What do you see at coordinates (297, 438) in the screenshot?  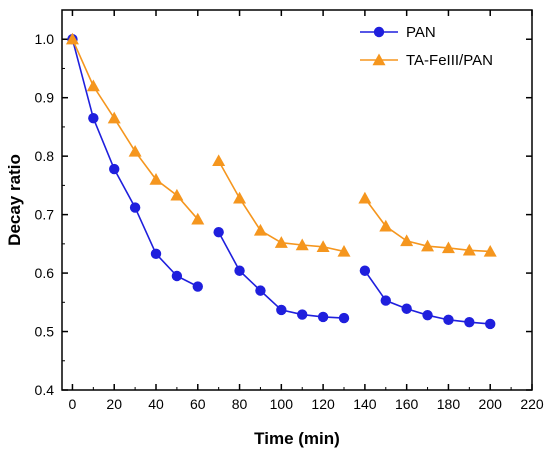 I see `x-axis-label: Time (min)` at bounding box center [297, 438].